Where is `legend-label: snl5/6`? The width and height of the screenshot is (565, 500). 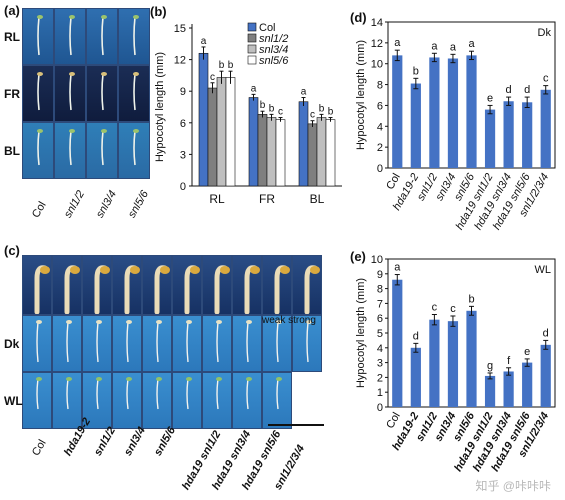
legend-label: snl5/6 is located at coordinates (274, 61).